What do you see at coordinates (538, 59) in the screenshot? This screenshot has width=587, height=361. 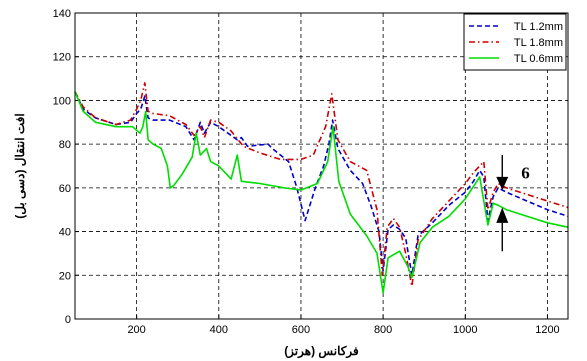 I see `legend-label: TL 0.6mm` at bounding box center [538, 59].